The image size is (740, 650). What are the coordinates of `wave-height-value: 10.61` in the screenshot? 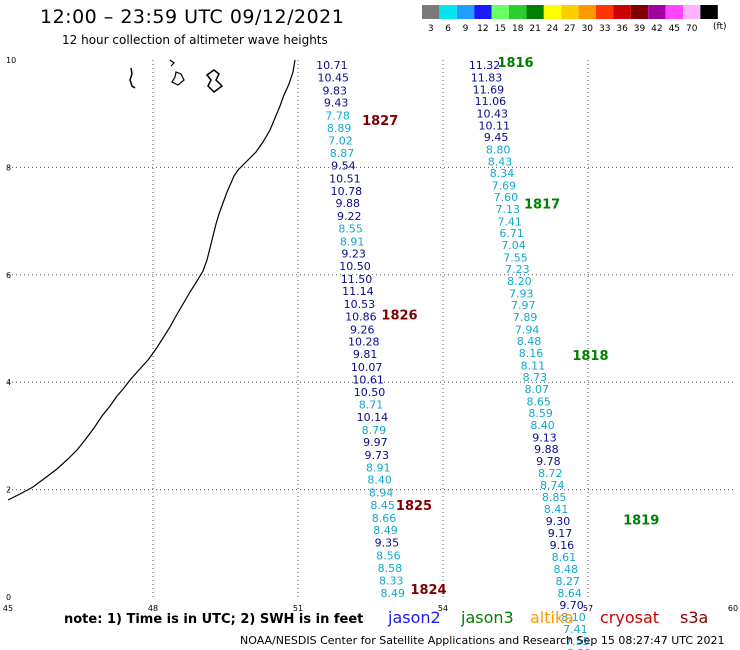 It's located at (368, 379).